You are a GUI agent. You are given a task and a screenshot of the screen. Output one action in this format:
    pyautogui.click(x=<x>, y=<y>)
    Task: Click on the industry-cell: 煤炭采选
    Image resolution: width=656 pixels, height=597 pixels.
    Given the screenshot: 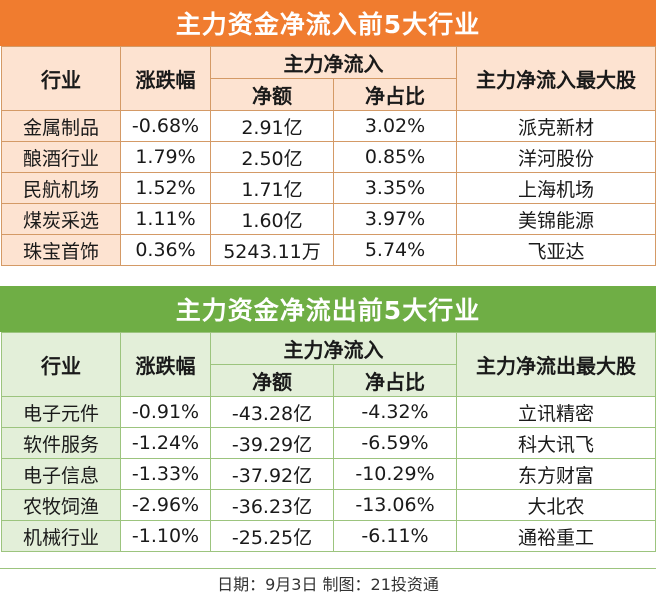 What is the action you would take?
    pyautogui.click(x=61, y=219)
    